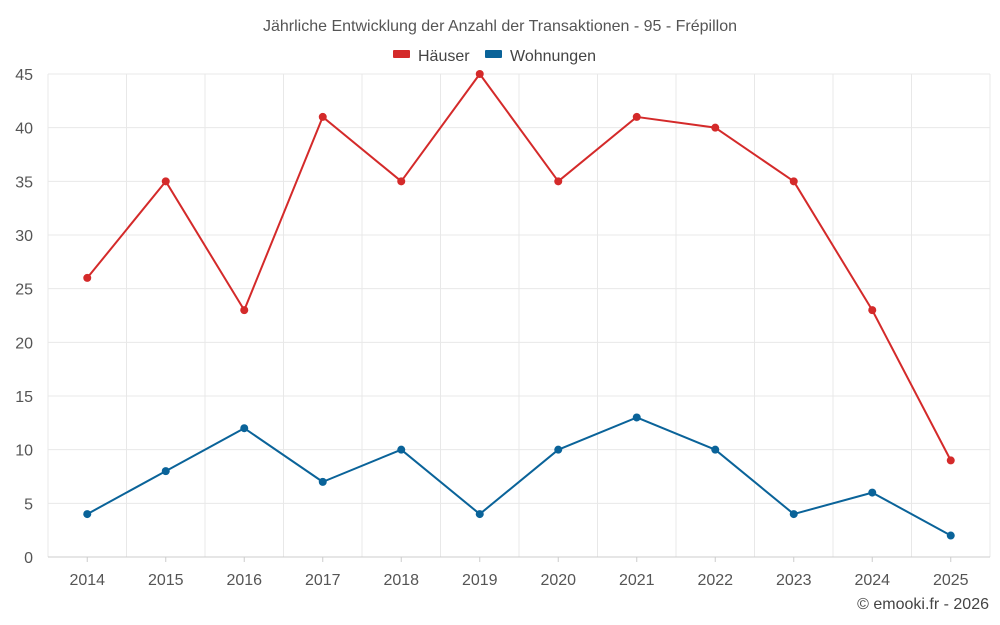  I want to click on x-tick-label: 2015, so click(166, 580).